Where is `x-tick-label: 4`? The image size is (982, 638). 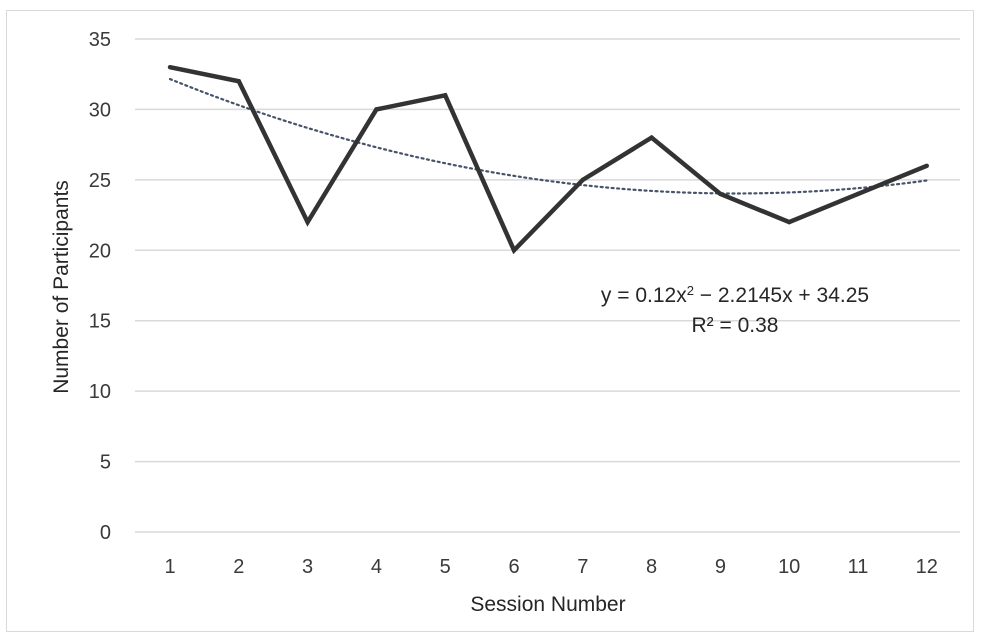 x-tick-label: 4 is located at coordinates (376, 567).